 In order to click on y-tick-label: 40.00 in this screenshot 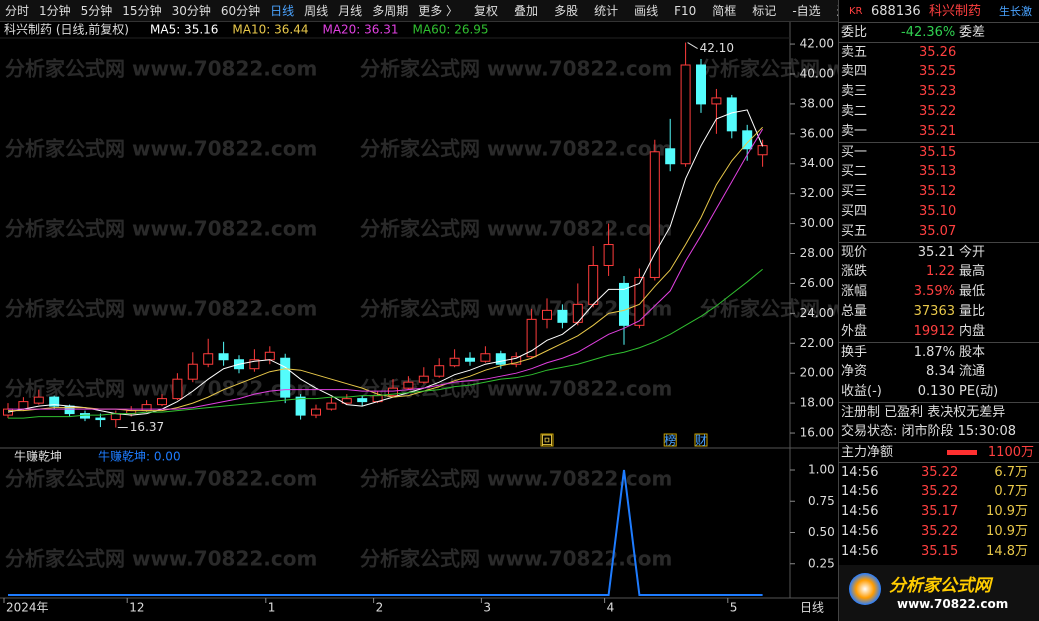, I will do `click(817, 73)`.